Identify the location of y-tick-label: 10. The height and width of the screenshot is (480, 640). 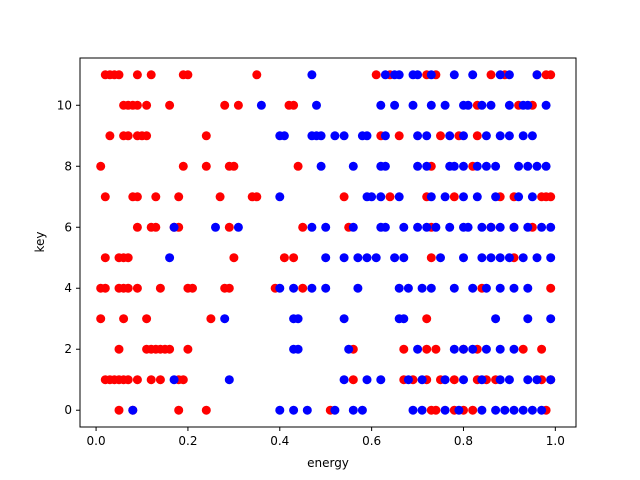
(64, 105).